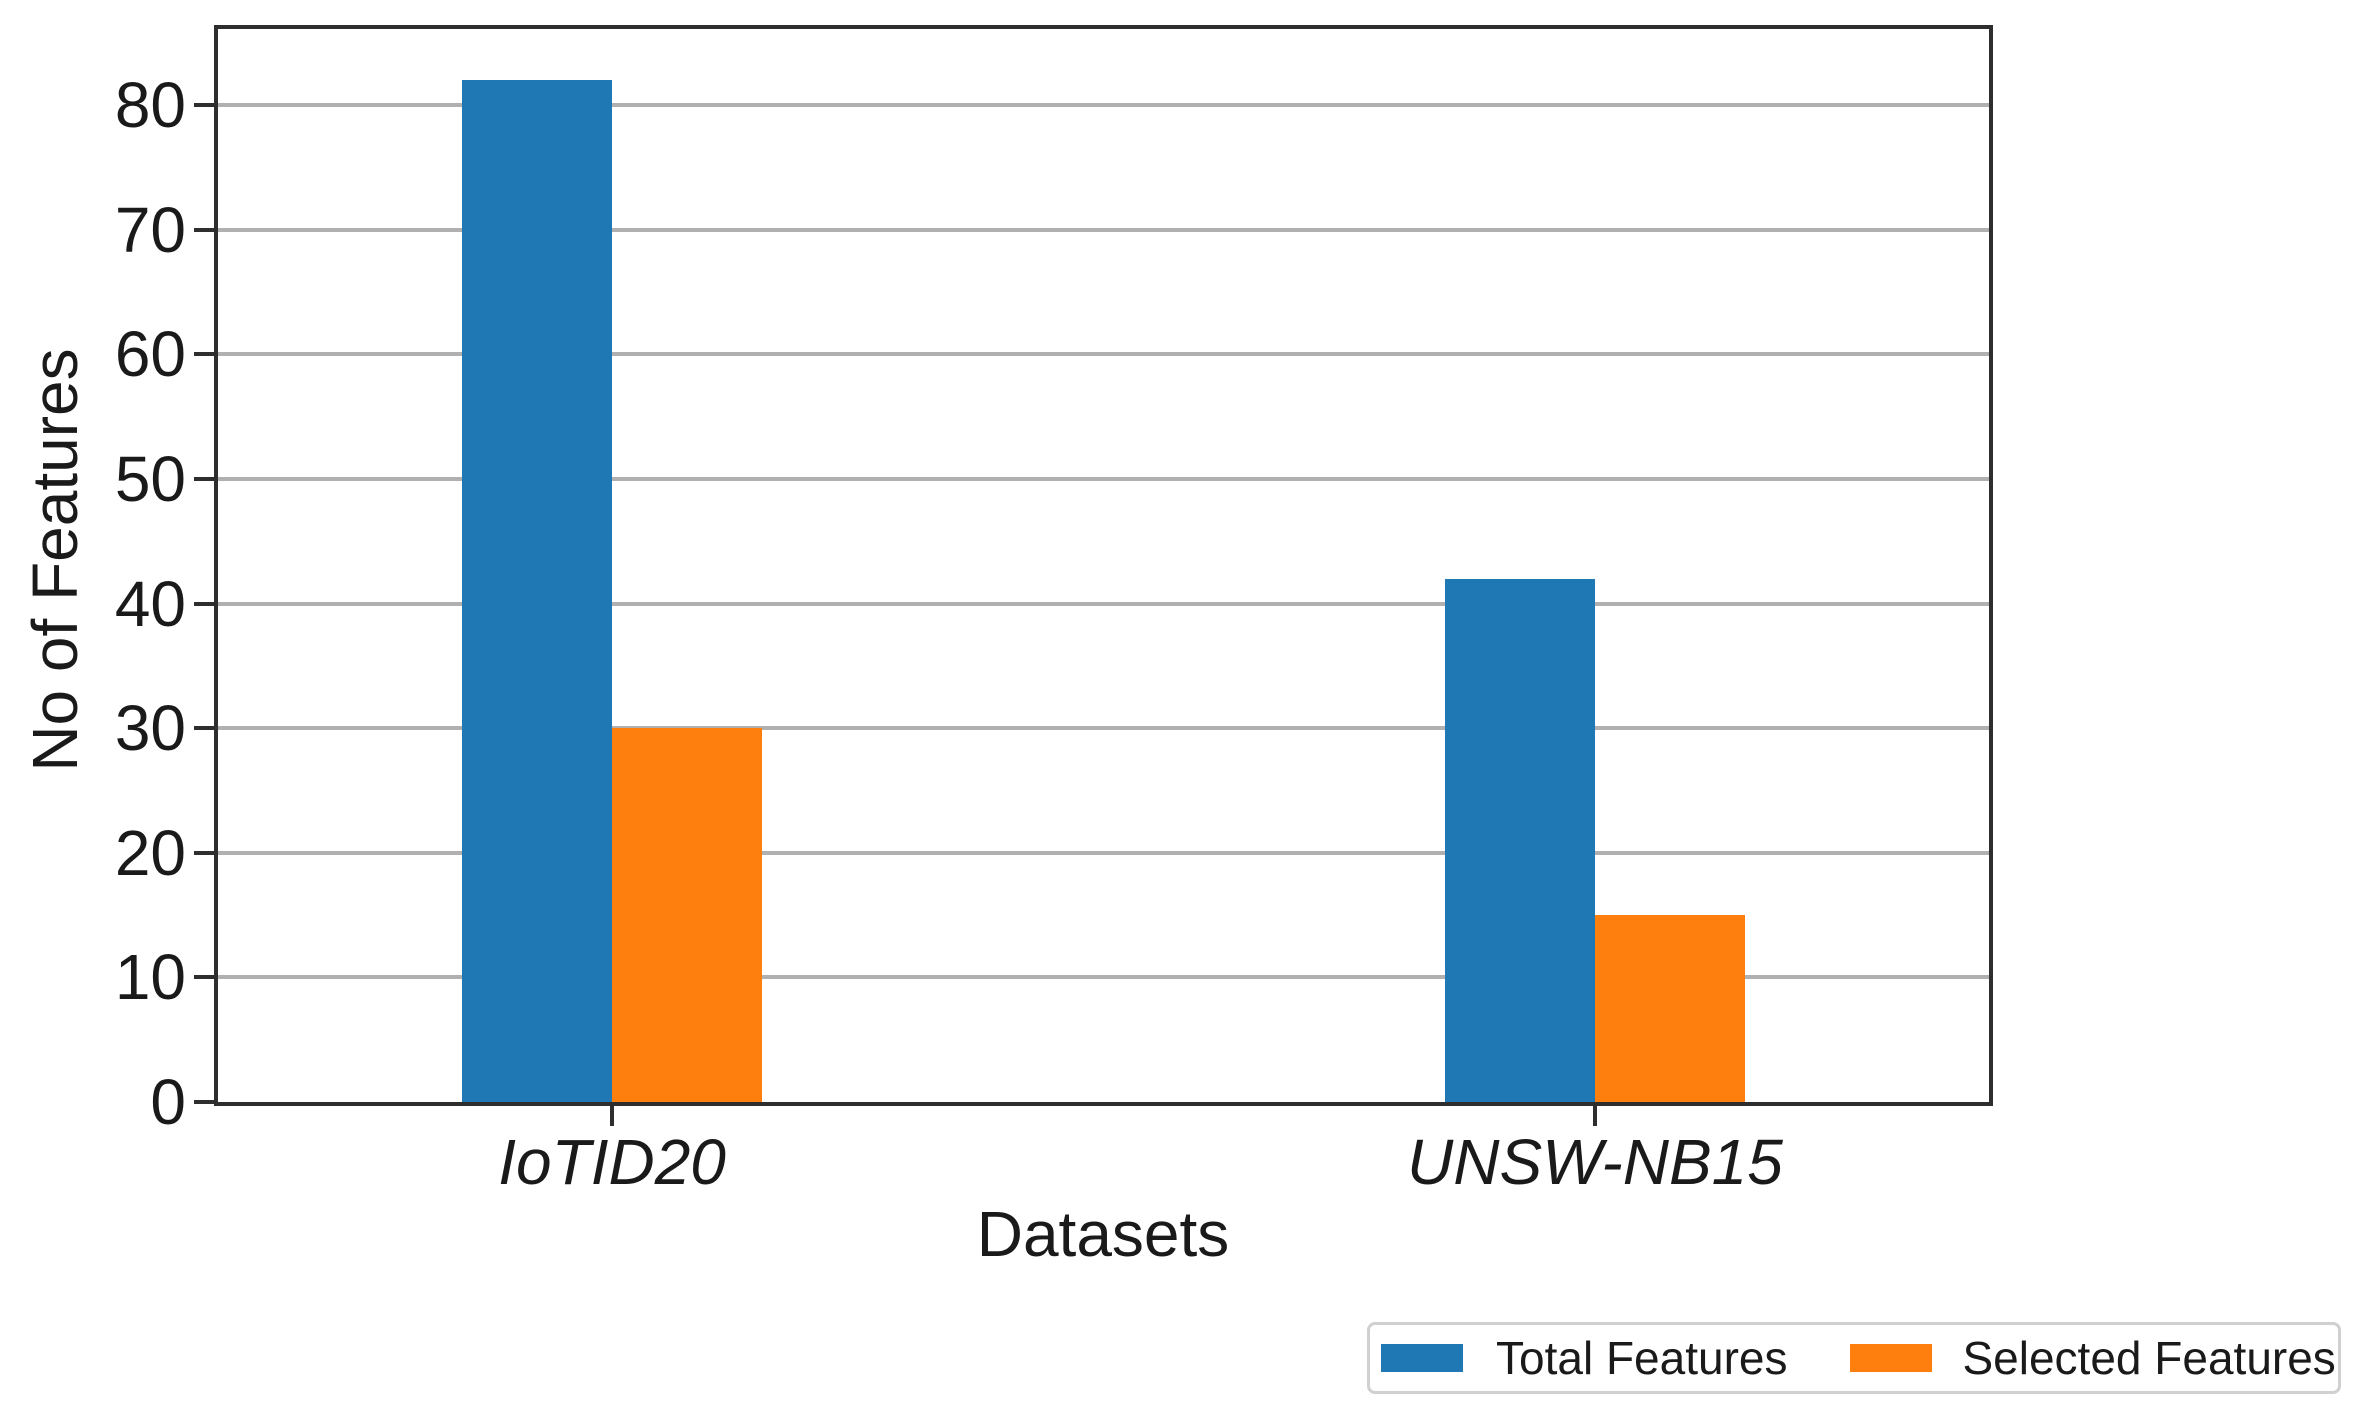 Image resolution: width=2374 pixels, height=1425 pixels. I want to click on legend: Total Features Selected Features, so click(1854, 1358).